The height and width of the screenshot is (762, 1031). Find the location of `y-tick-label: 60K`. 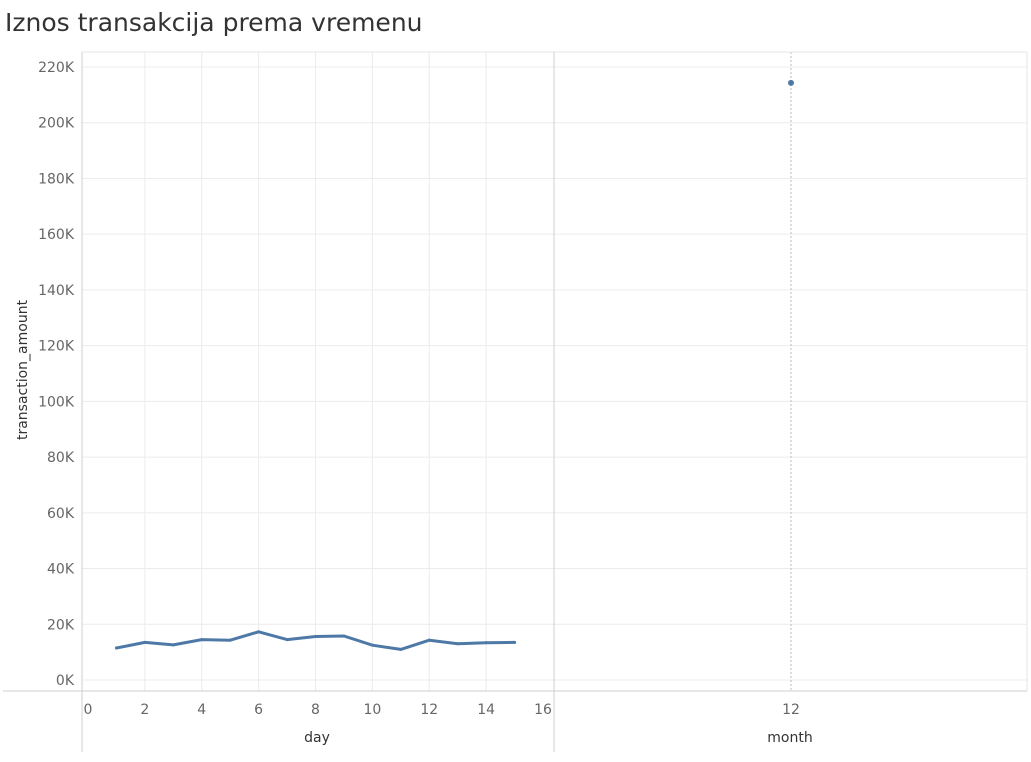

y-tick-label: 60K is located at coordinates (61, 514).